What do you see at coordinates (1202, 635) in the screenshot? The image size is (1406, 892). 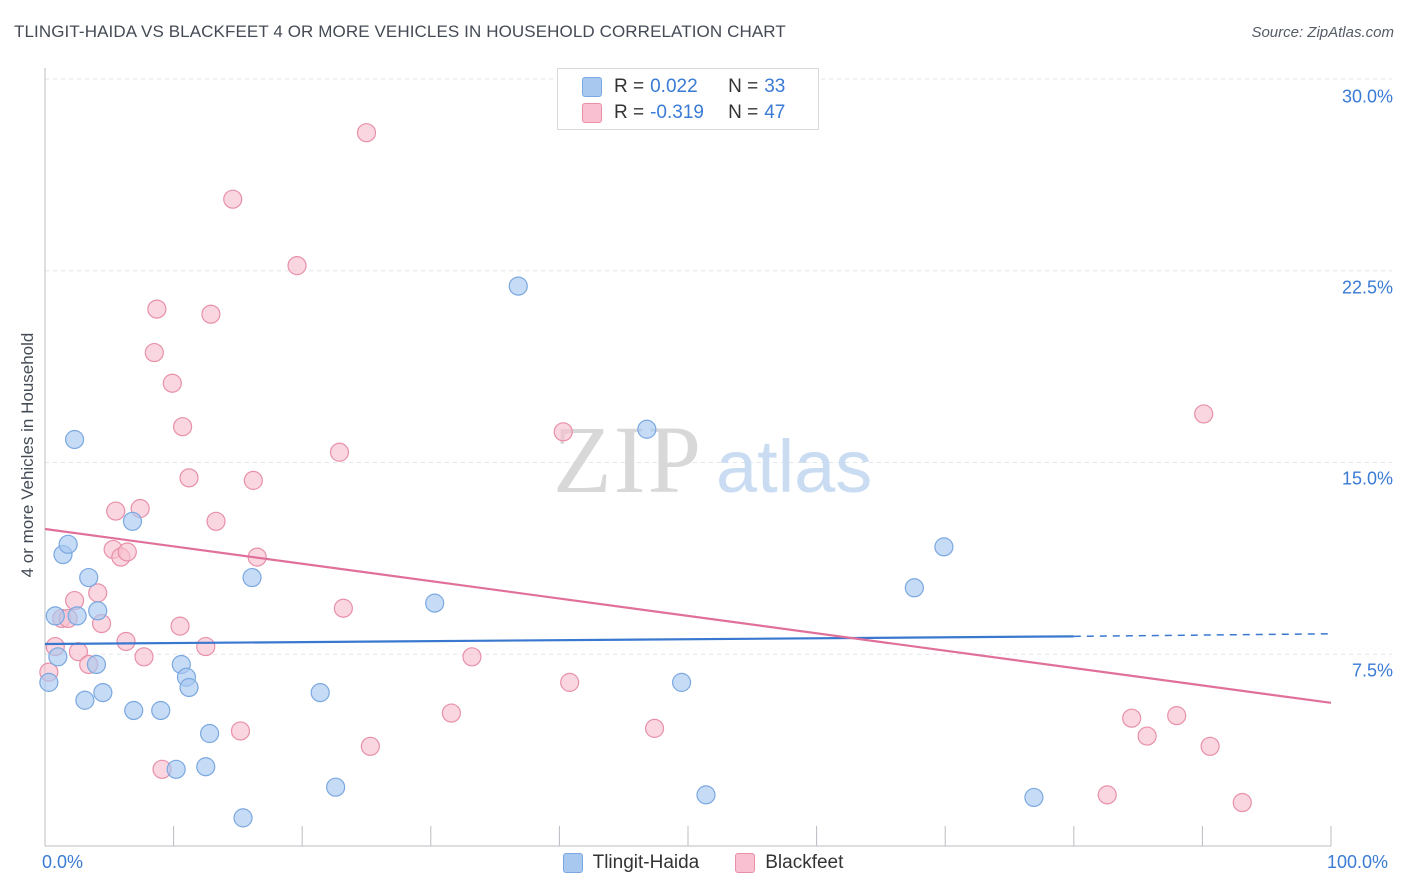 I see `trend-line-tlingit-haida-extension` at bounding box center [1202, 635].